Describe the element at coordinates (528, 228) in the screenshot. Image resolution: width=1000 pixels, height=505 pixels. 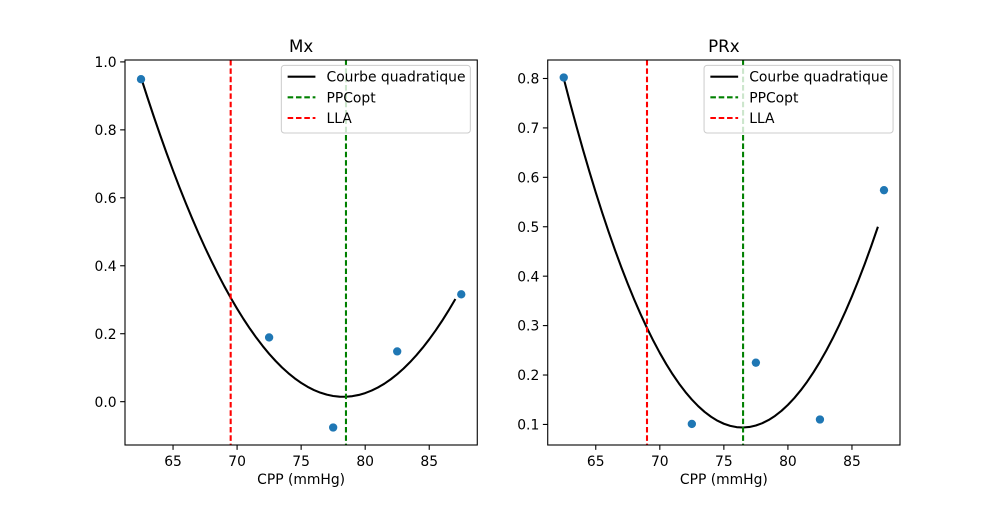
I see `y-tick-label: 0.5` at that location.